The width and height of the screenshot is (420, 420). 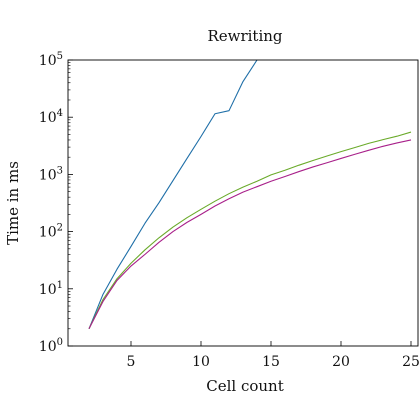 What do you see at coordinates (341, 362) in the screenshot?
I see `x-tick-label: 20` at bounding box center [341, 362].